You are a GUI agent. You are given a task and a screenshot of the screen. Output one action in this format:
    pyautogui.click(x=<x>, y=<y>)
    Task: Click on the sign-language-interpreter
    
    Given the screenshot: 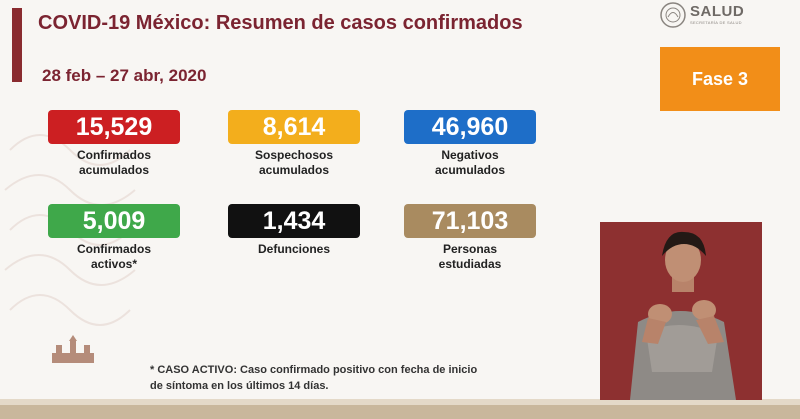 What is the action you would take?
    pyautogui.click(x=681, y=311)
    